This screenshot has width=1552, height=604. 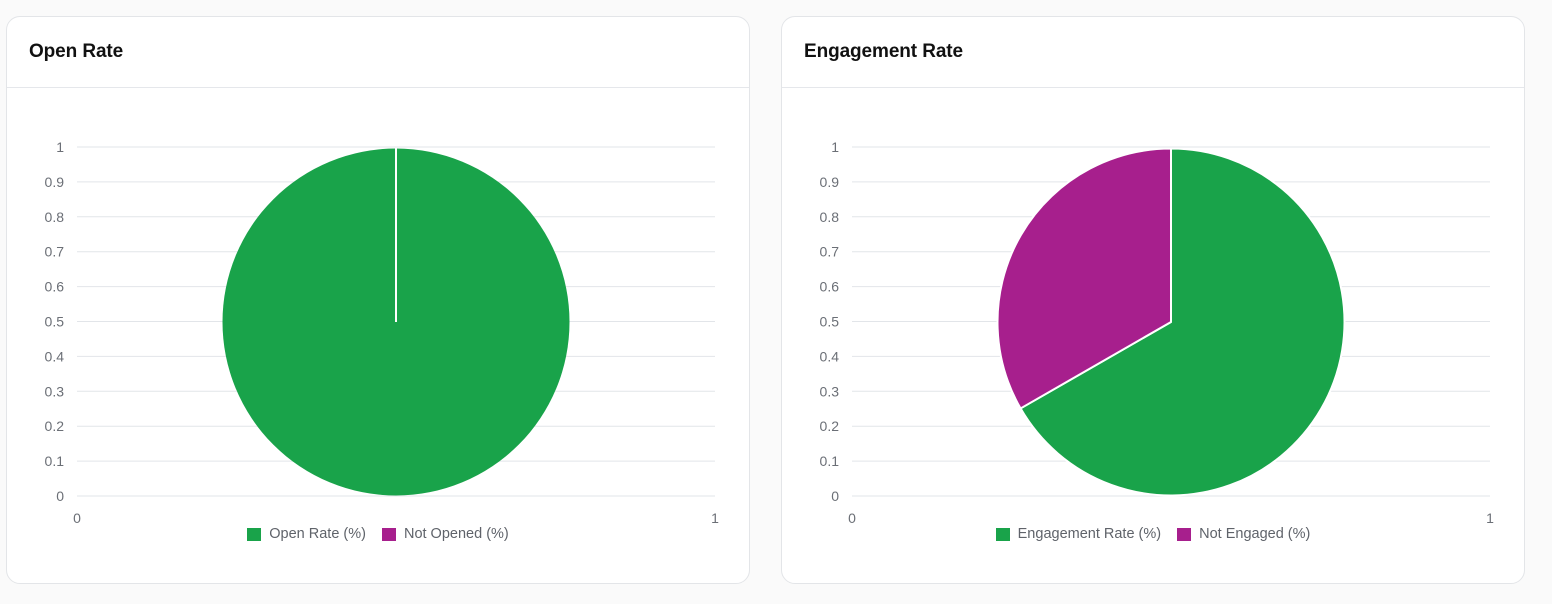 I want to click on legend-item-open-rate: Open Rate (%), so click(x=306, y=534).